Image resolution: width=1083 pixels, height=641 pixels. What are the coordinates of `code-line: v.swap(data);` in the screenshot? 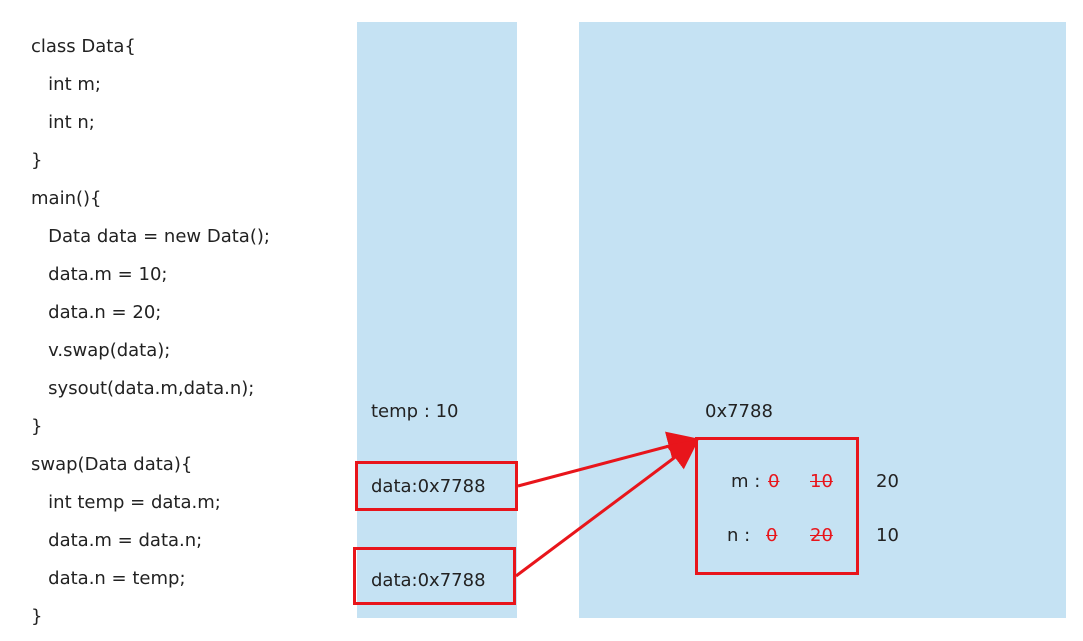 It's located at (101, 350).